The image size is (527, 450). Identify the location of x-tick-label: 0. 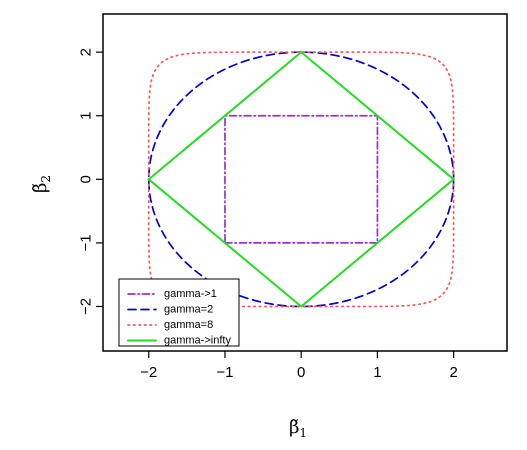
(301, 372).